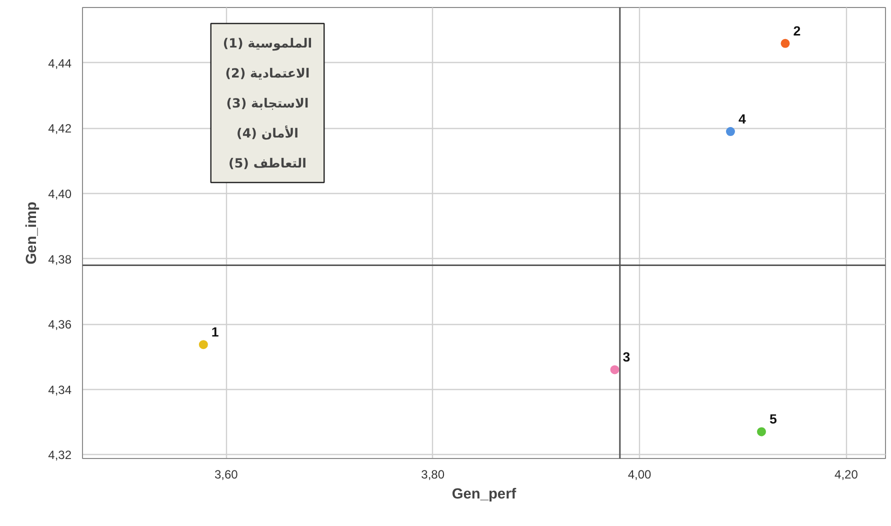 This screenshot has height=526, width=891. Describe the element at coordinates (797, 30) in the screenshot. I see `series-label: 2` at that location.